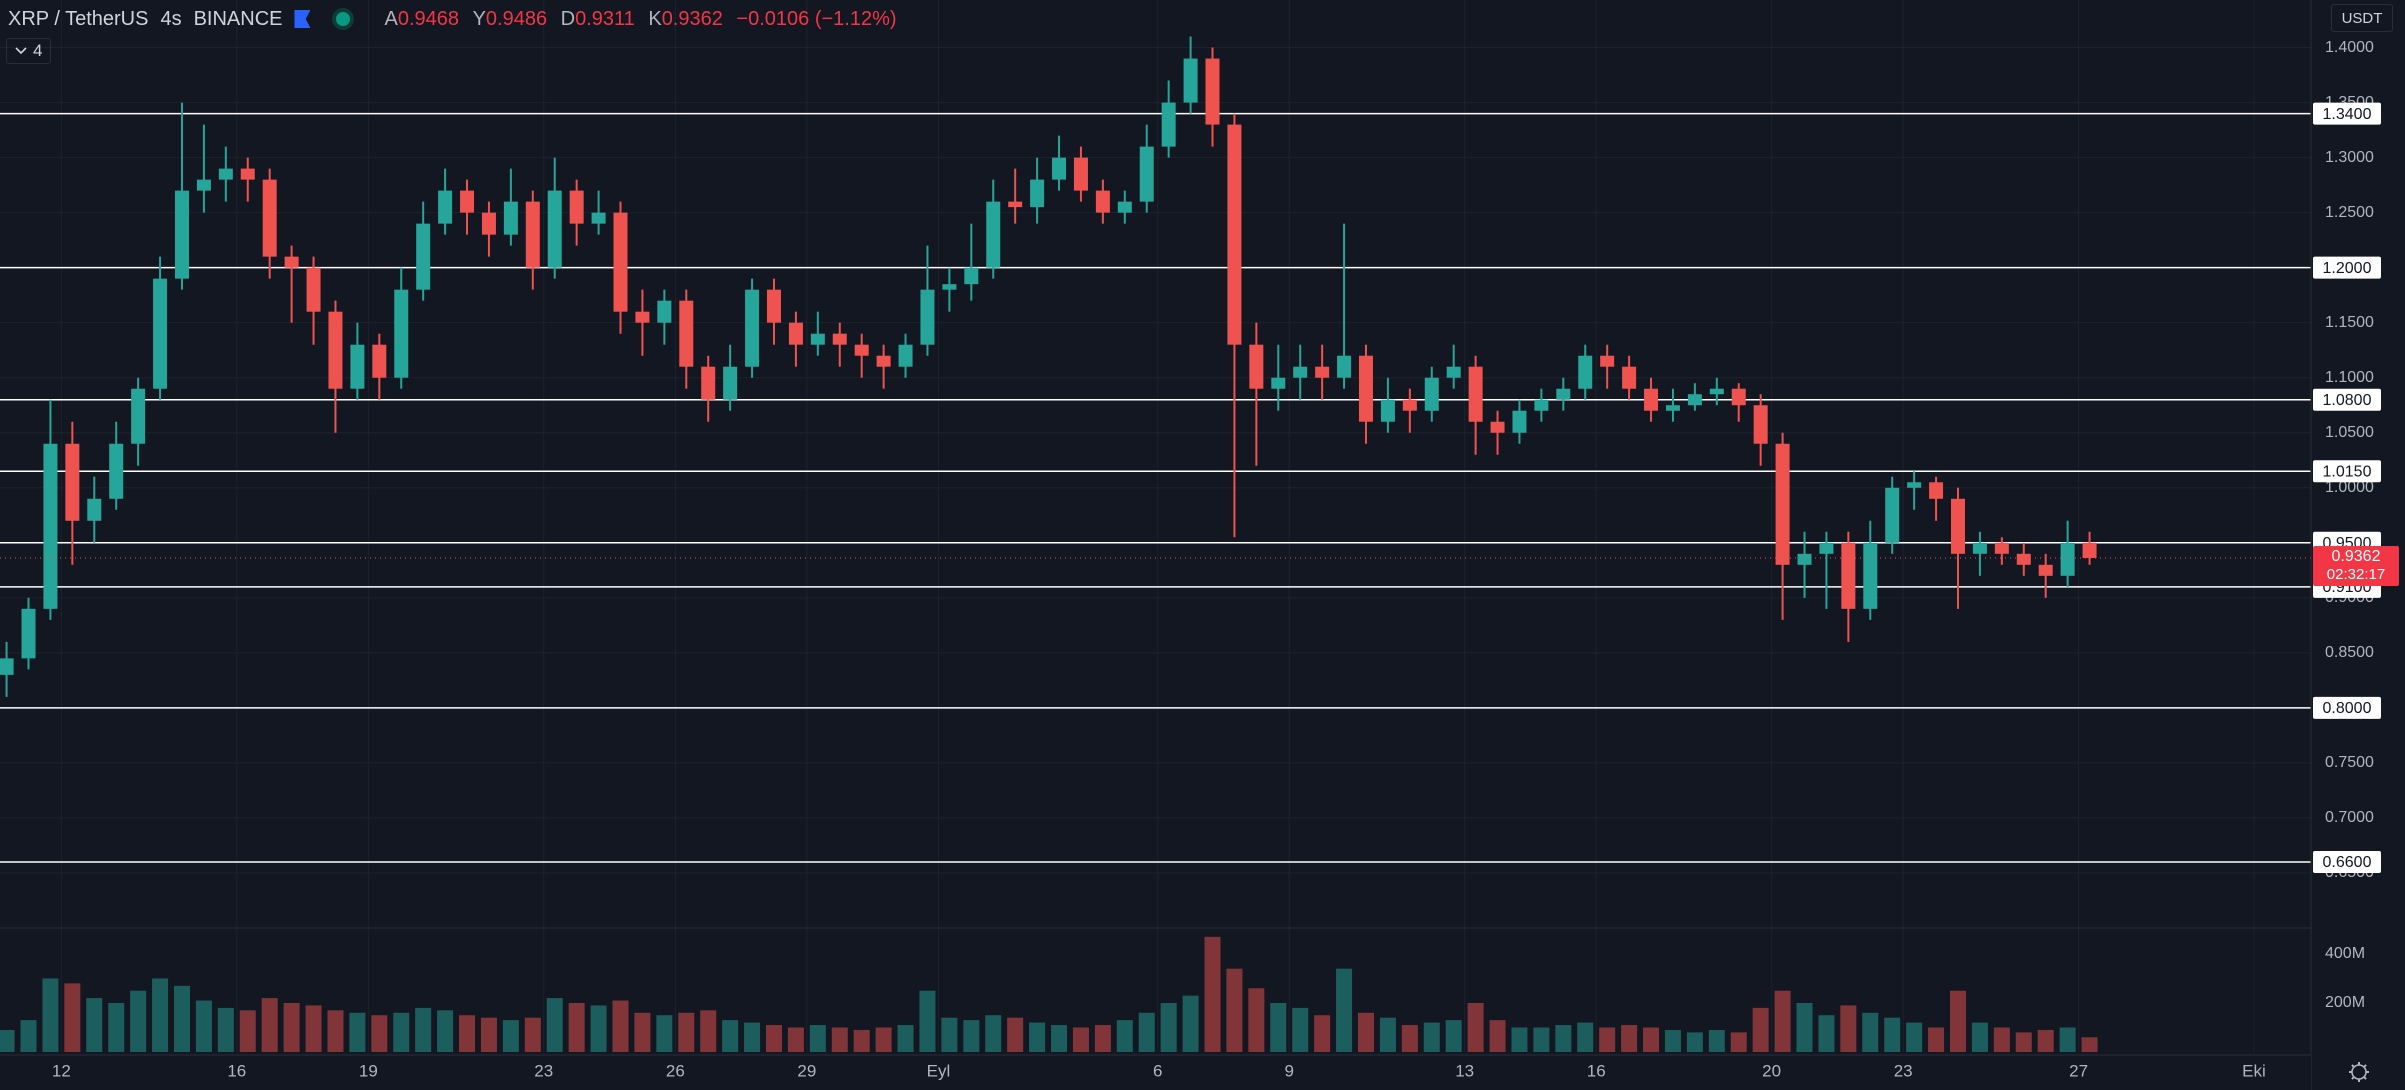  What do you see at coordinates (428, 18) in the screenshot?
I see `ohlc-value: 0.9468` at bounding box center [428, 18].